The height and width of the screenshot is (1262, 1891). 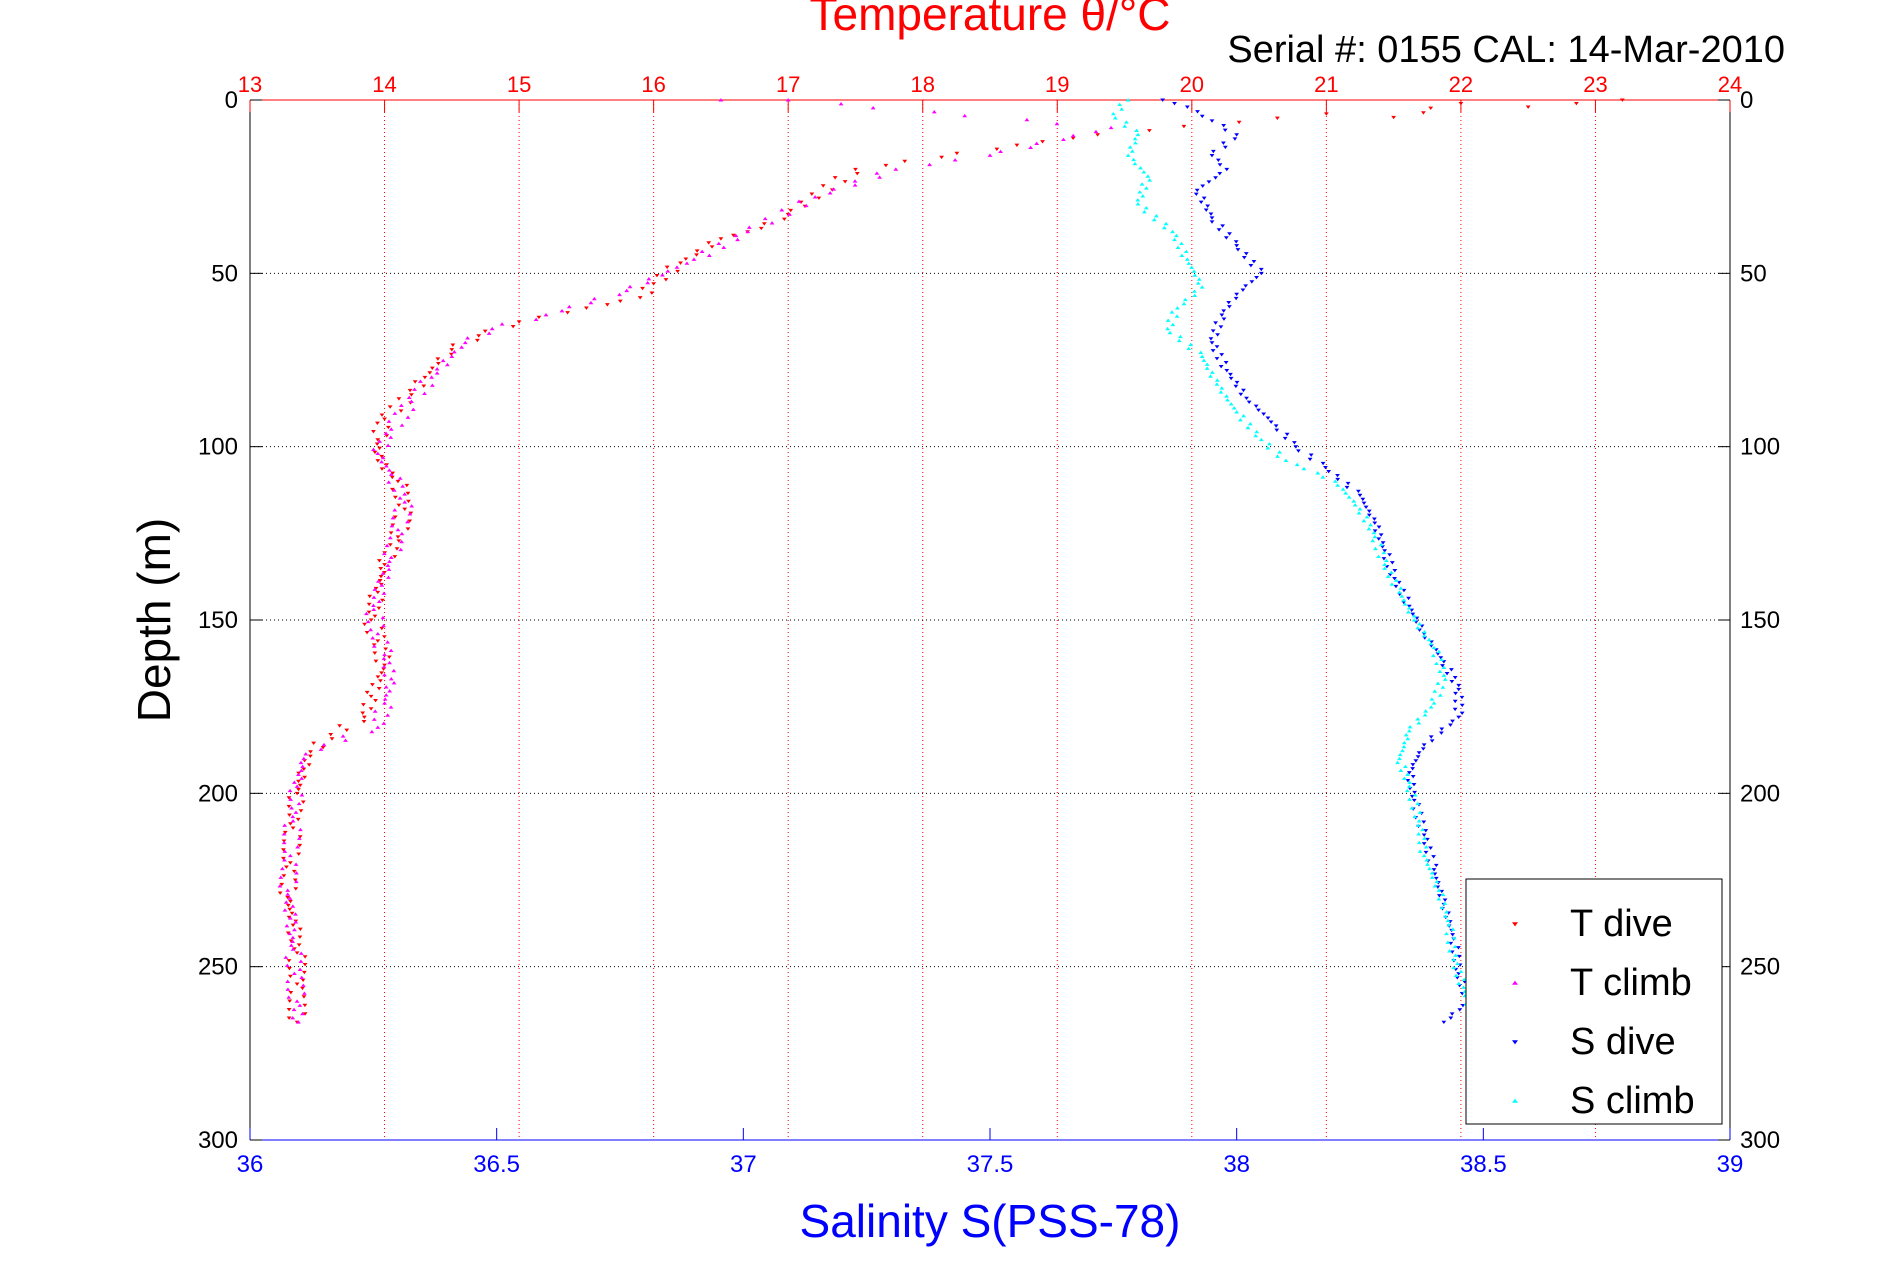 What do you see at coordinates (1760, 967) in the screenshot?
I see `depth-tick-label-right: 250` at bounding box center [1760, 967].